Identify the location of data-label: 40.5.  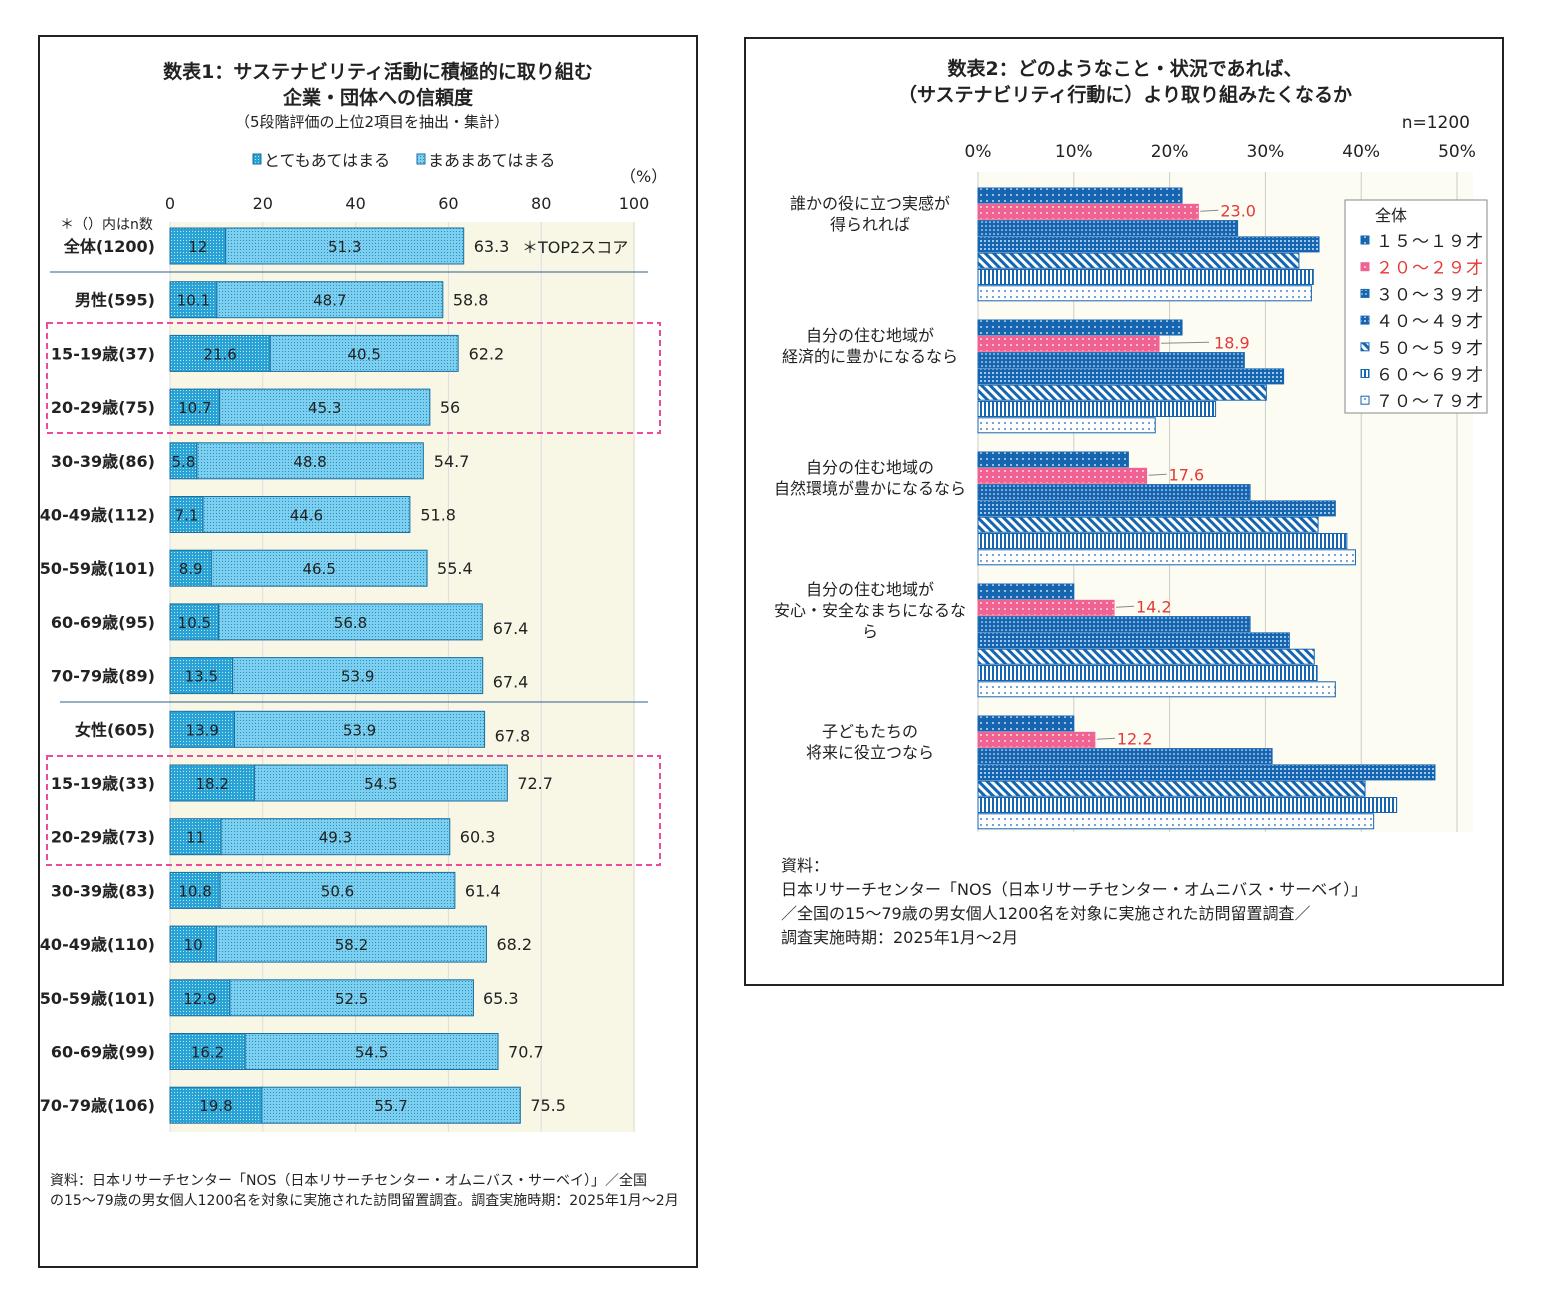
(363, 354).